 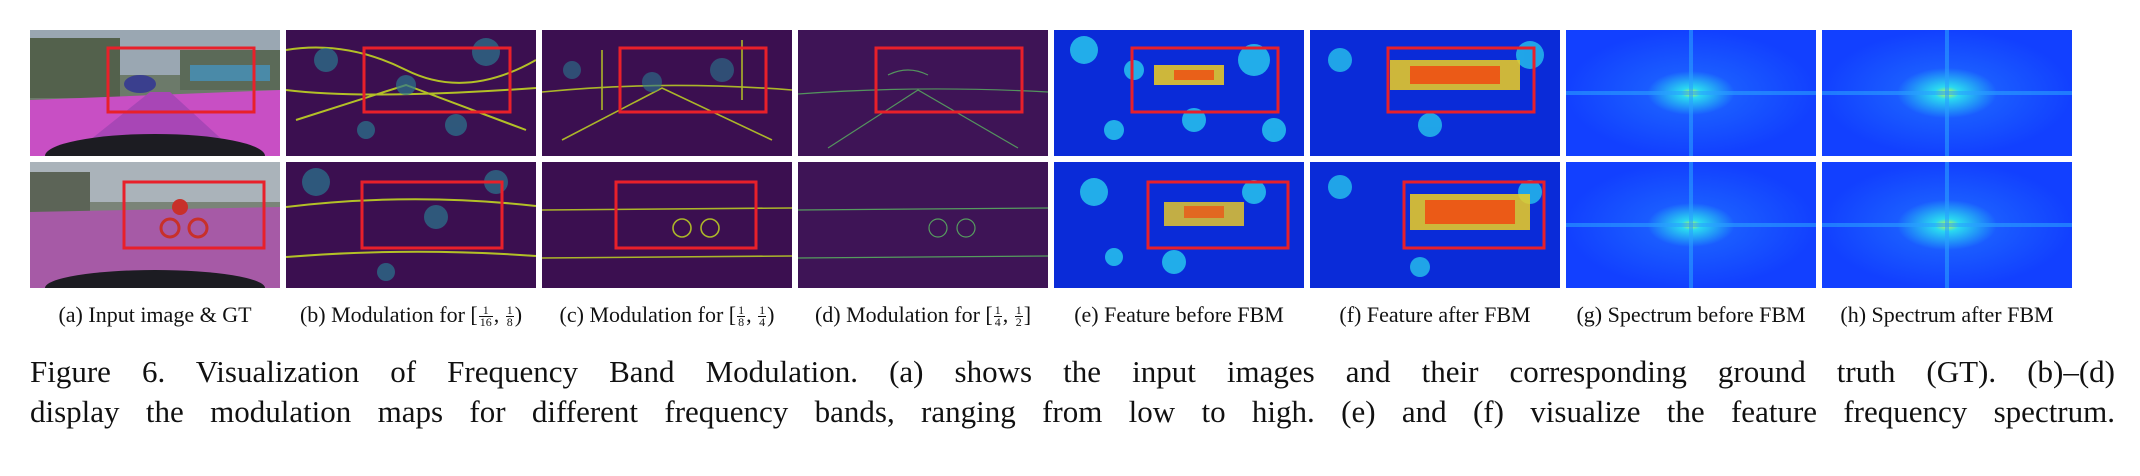 What do you see at coordinates (1435, 314) in the screenshot?
I see `subcaption-f: (f) Feature after FBM` at bounding box center [1435, 314].